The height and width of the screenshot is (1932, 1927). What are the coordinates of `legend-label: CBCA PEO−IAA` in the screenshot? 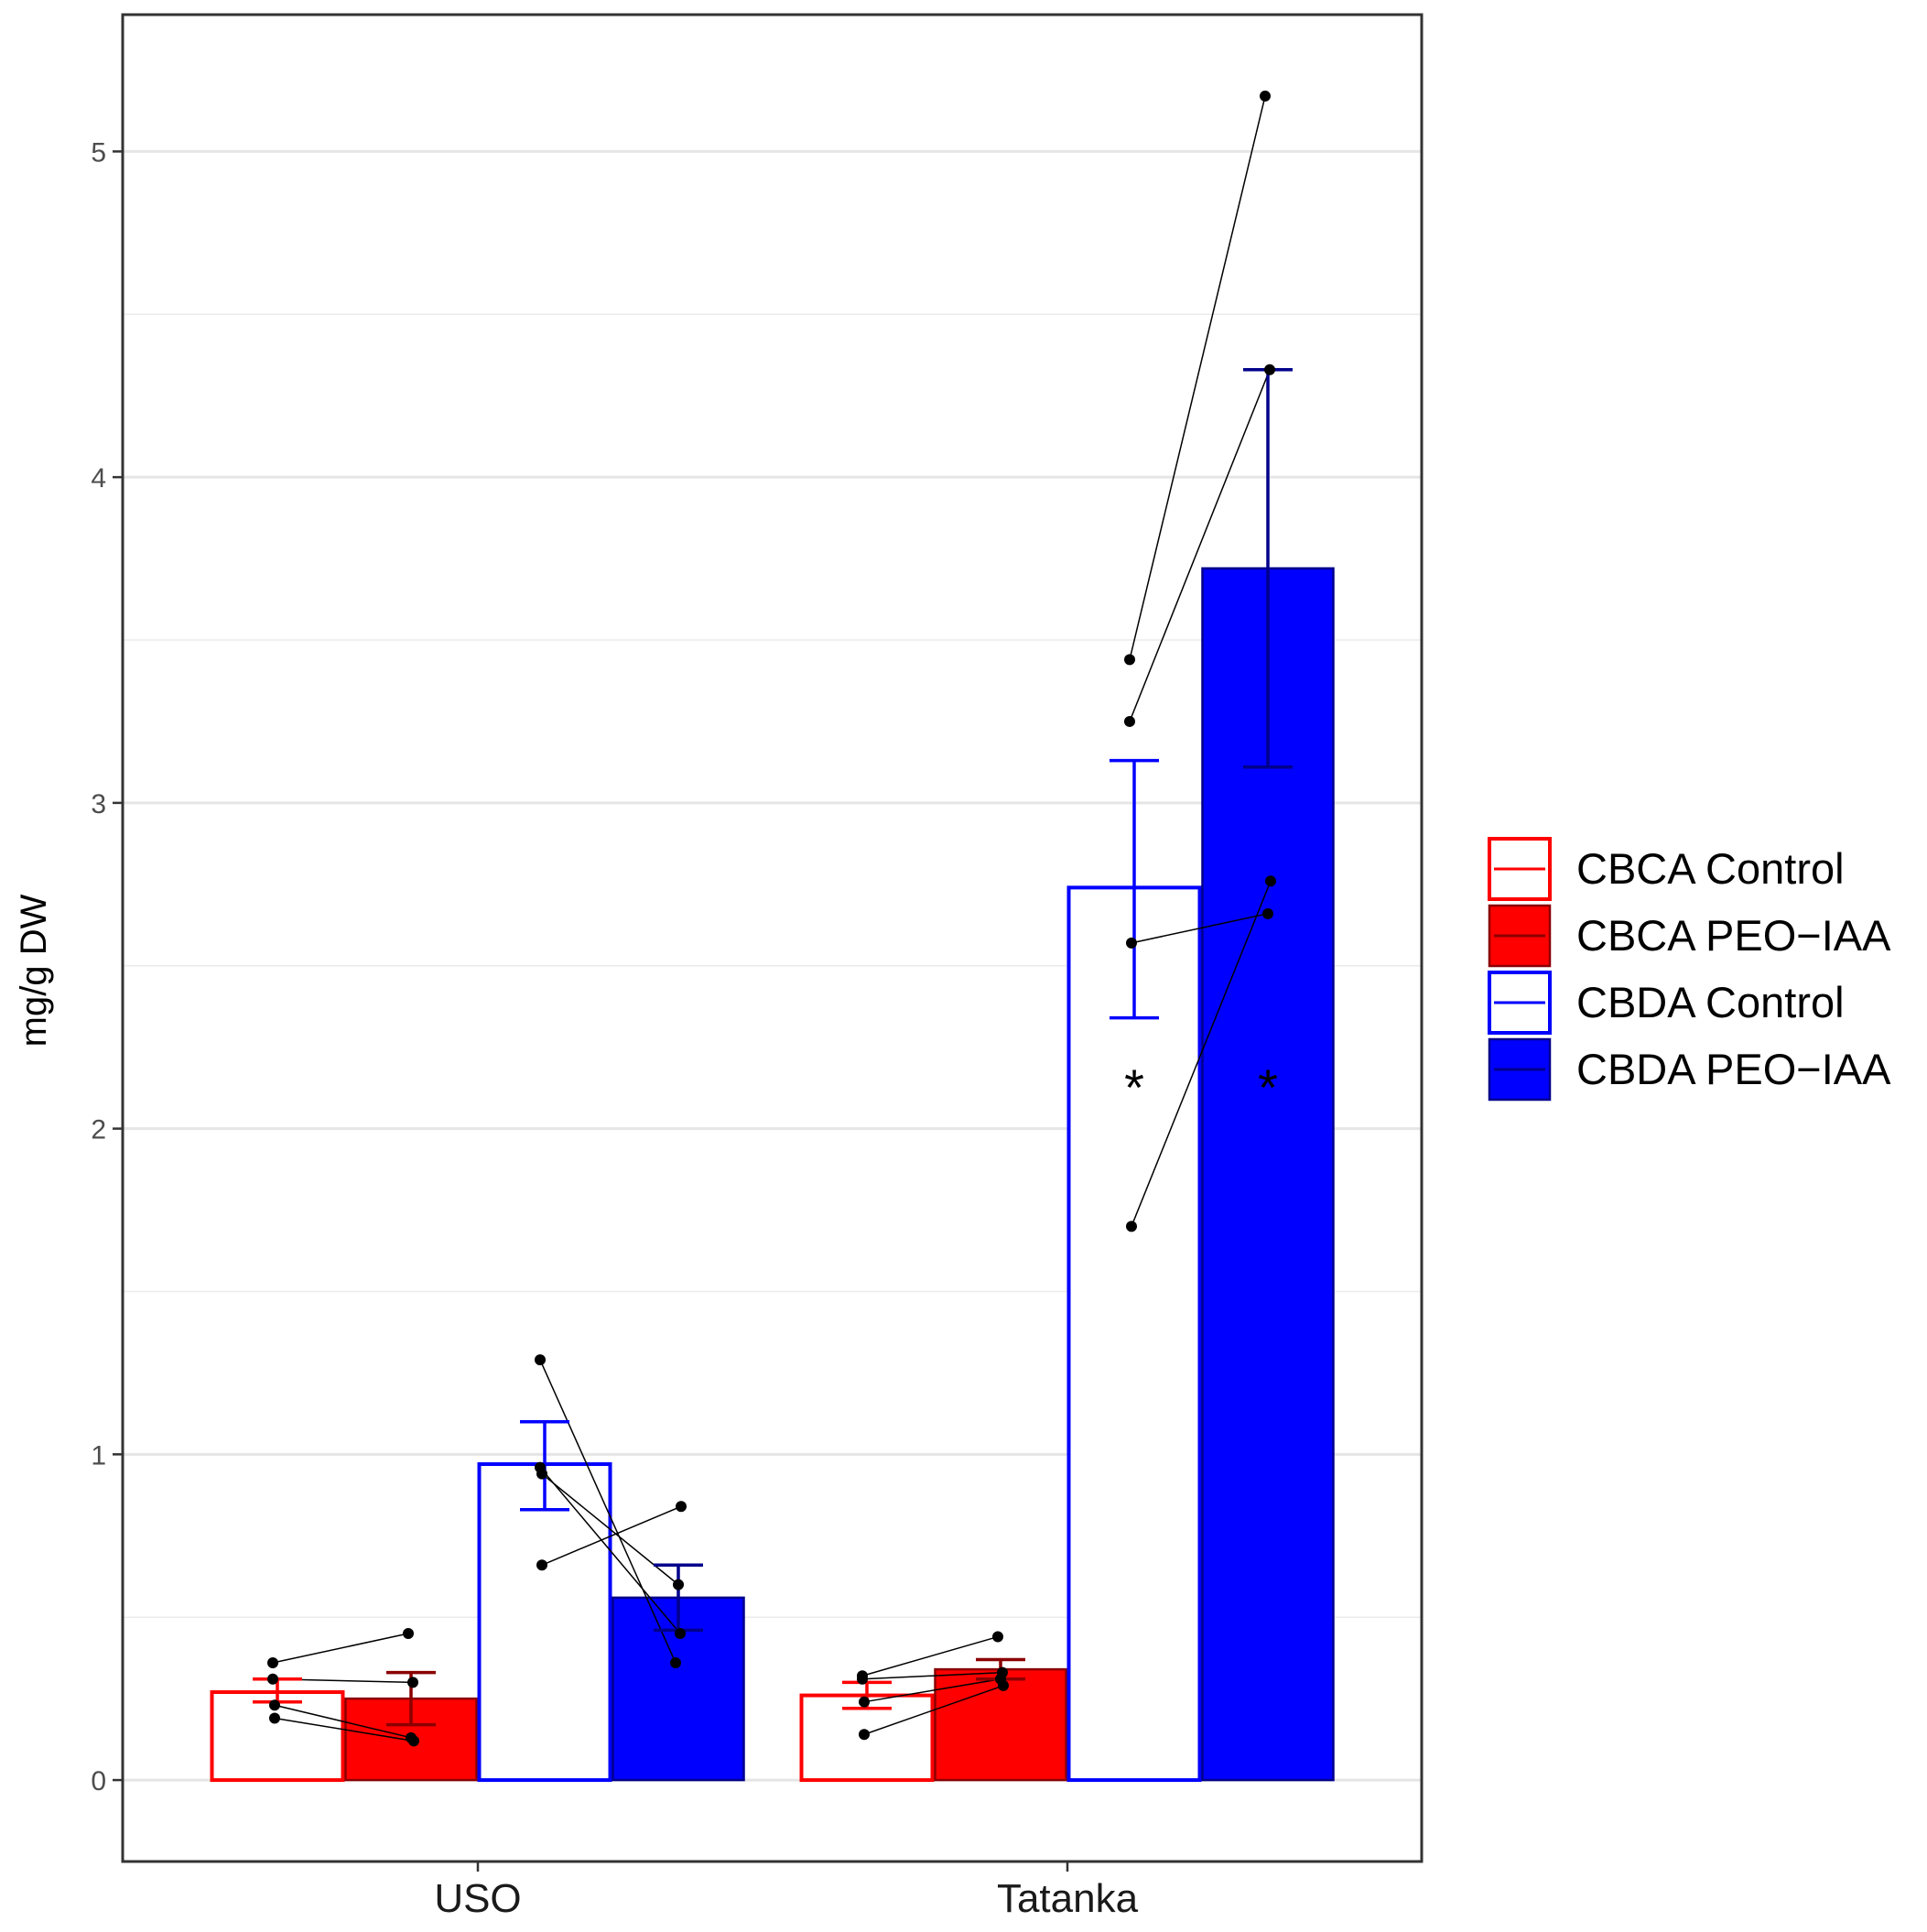 It's located at (1733, 935).